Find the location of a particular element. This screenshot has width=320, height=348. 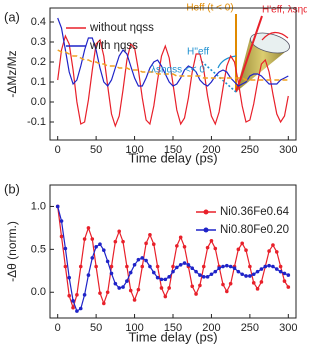

legend-label: without ηqss is located at coordinates (121, 28).